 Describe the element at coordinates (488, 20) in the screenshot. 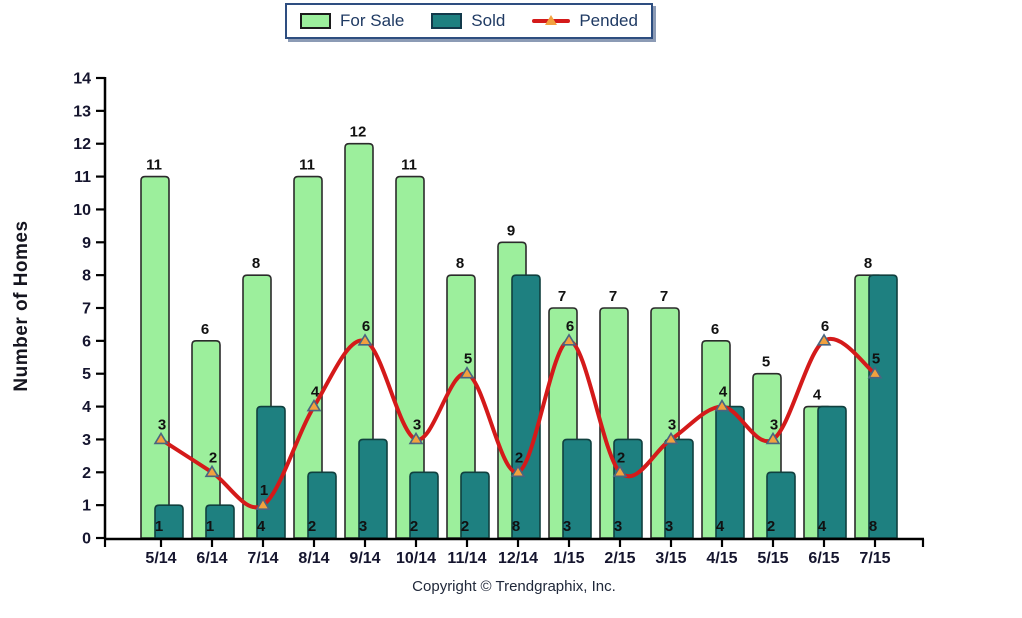

I see `legend-label-sold: Sold` at that location.